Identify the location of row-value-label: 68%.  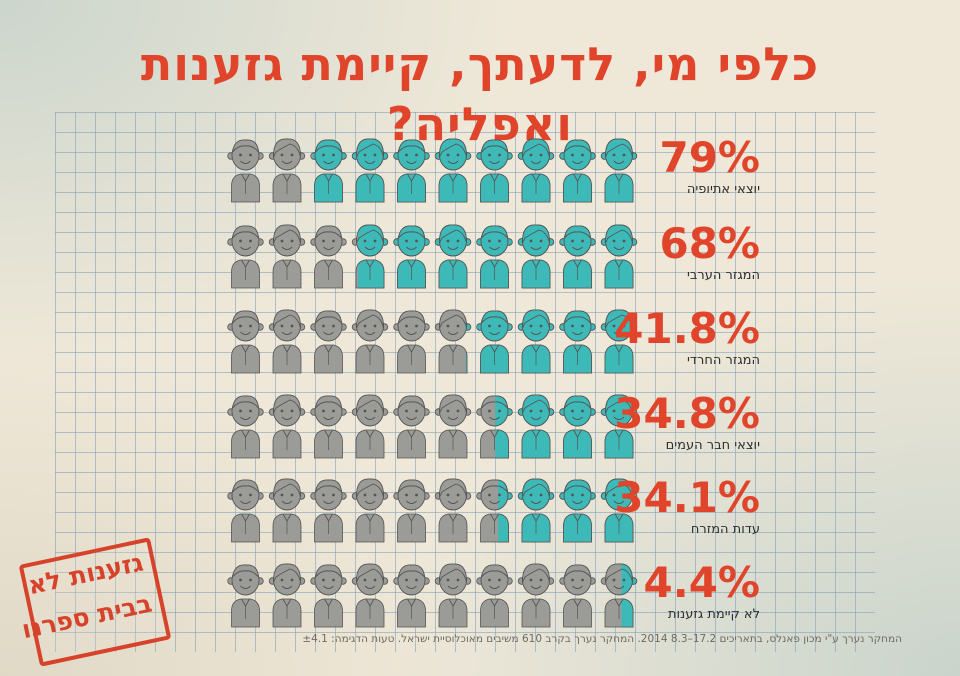
(709, 243).